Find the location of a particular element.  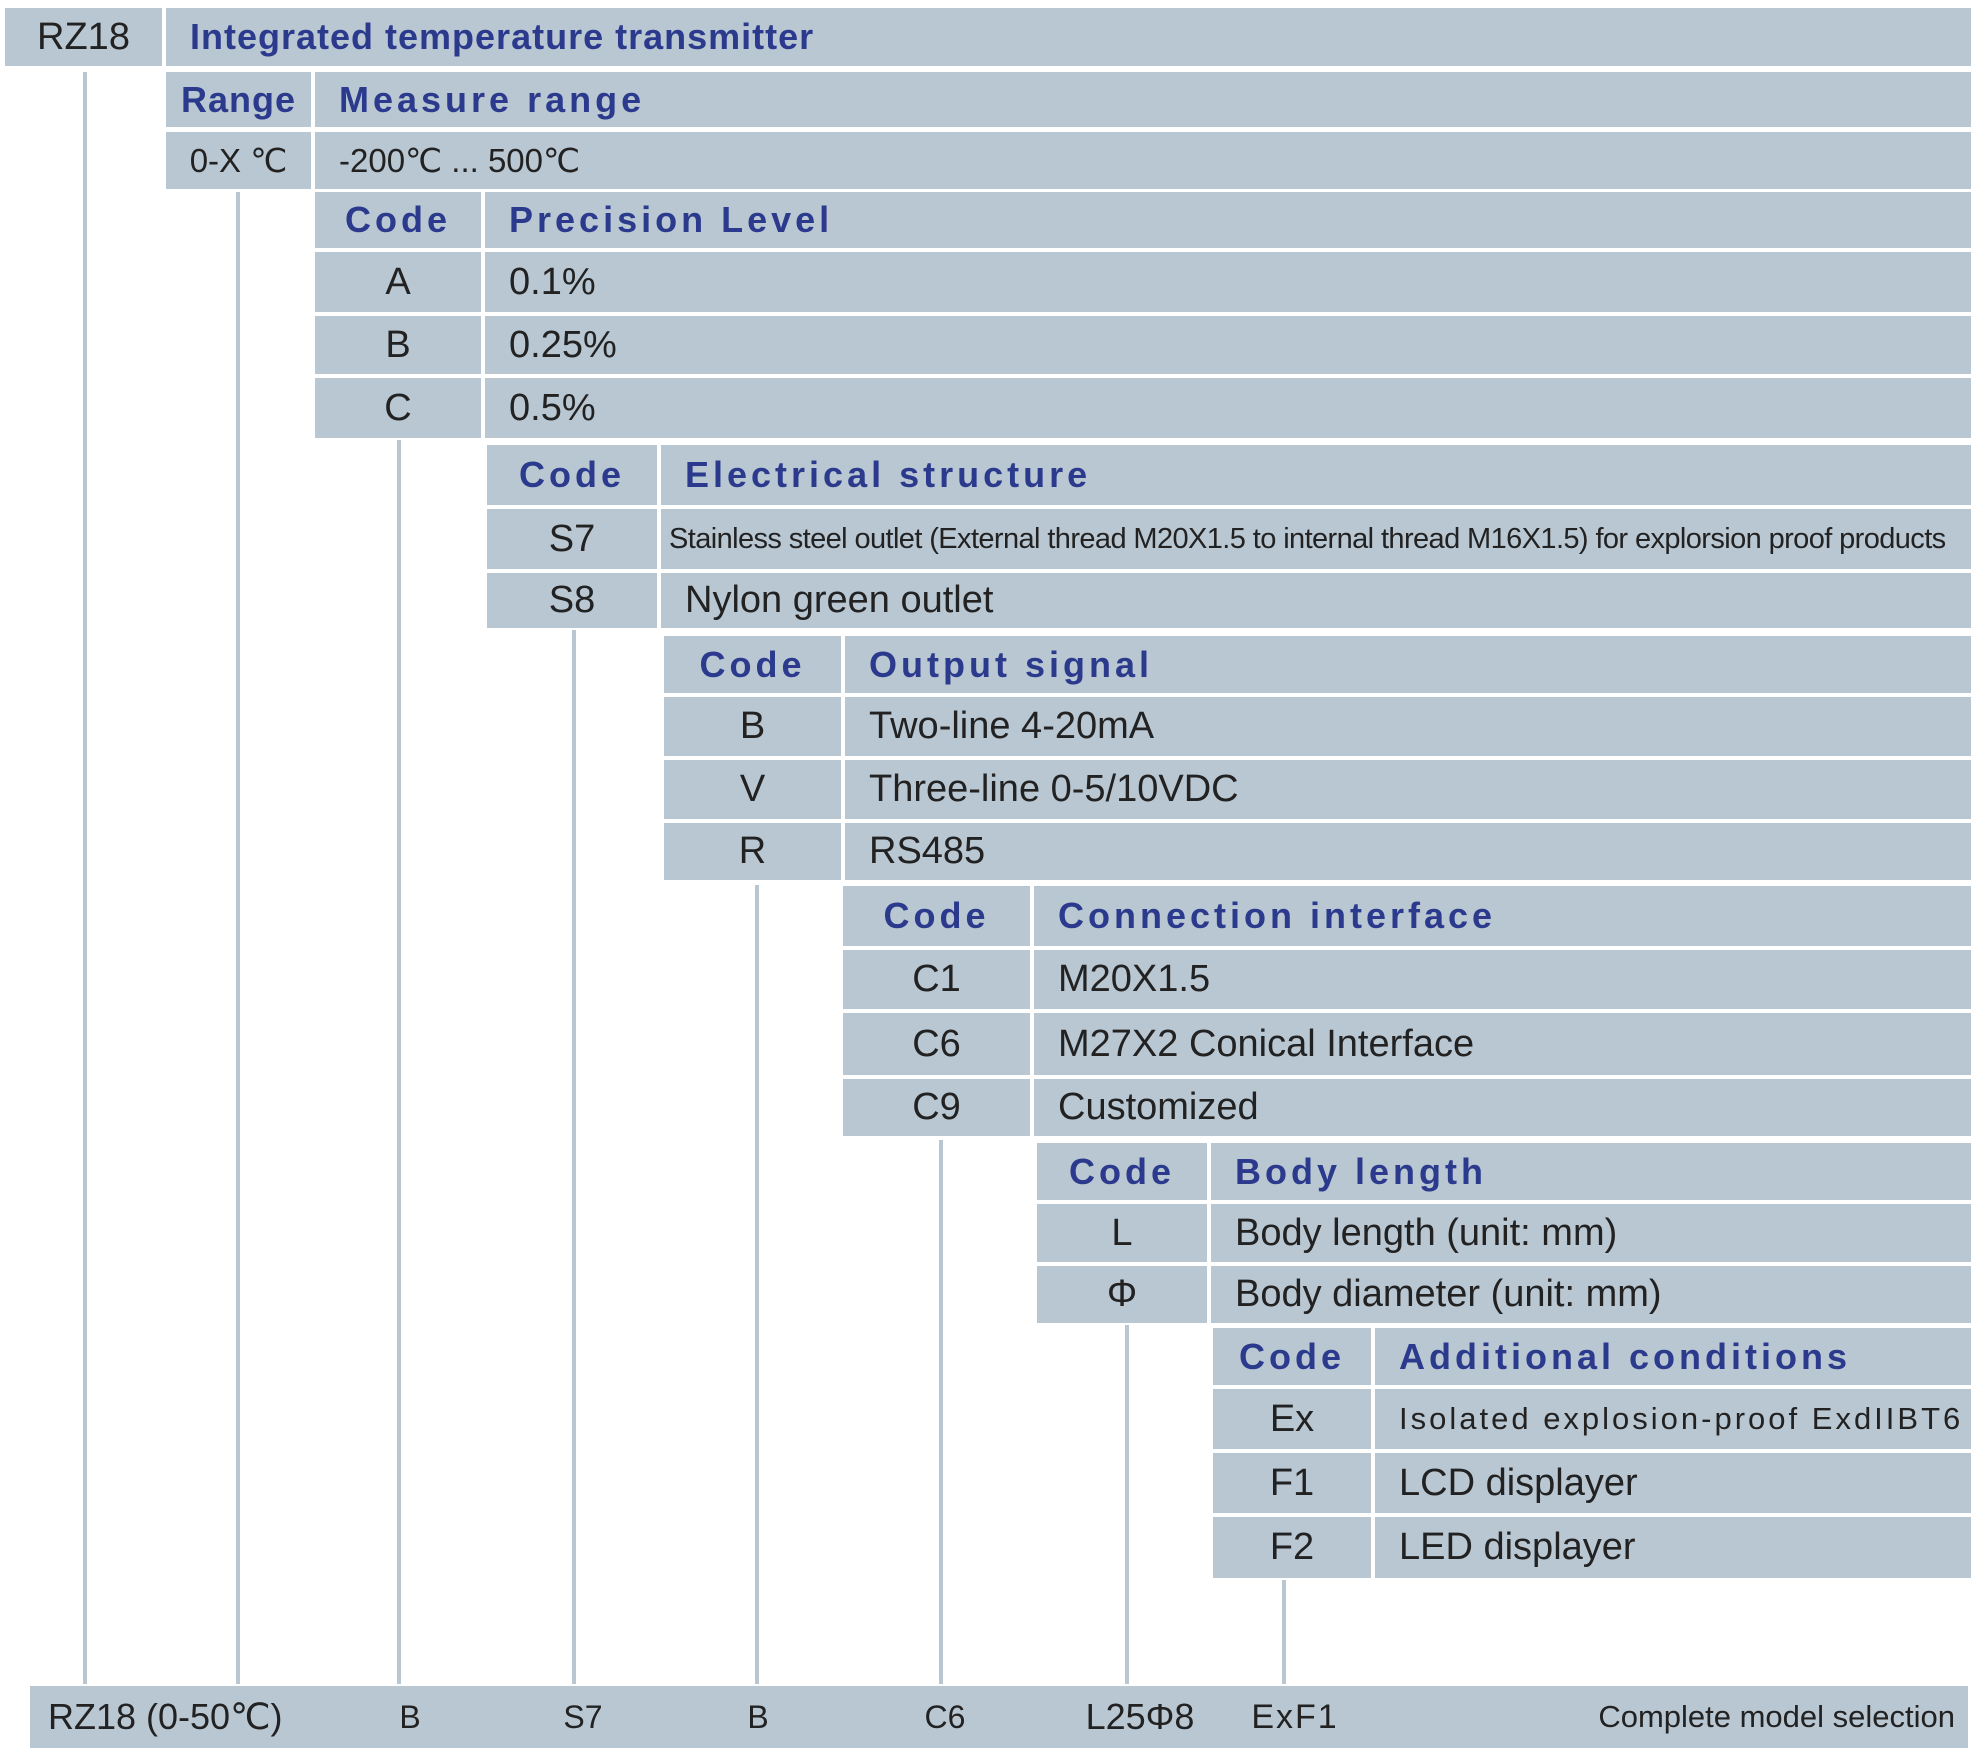

connection-code-c6: C6 is located at coordinates (936, 1044).